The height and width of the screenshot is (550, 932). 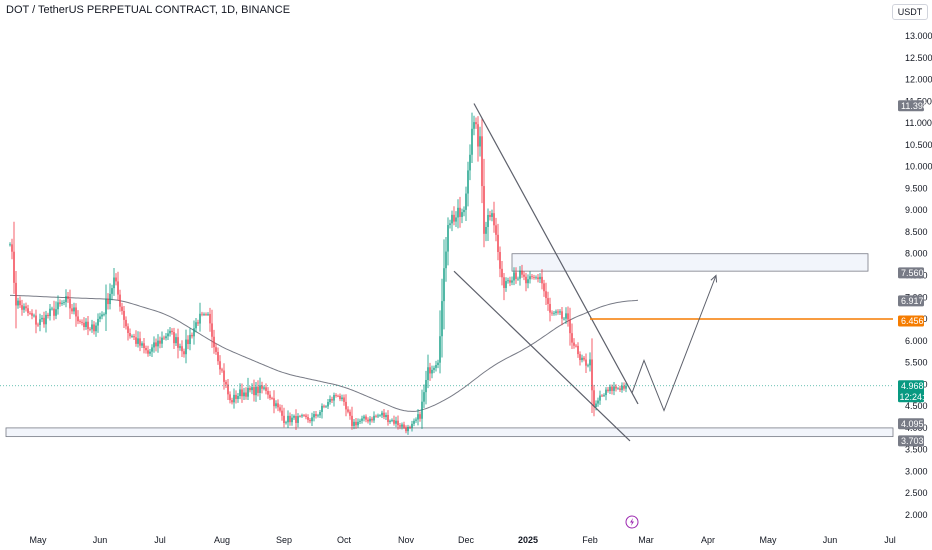 I want to click on y-tick-label: 11.000, so click(x=918, y=123).